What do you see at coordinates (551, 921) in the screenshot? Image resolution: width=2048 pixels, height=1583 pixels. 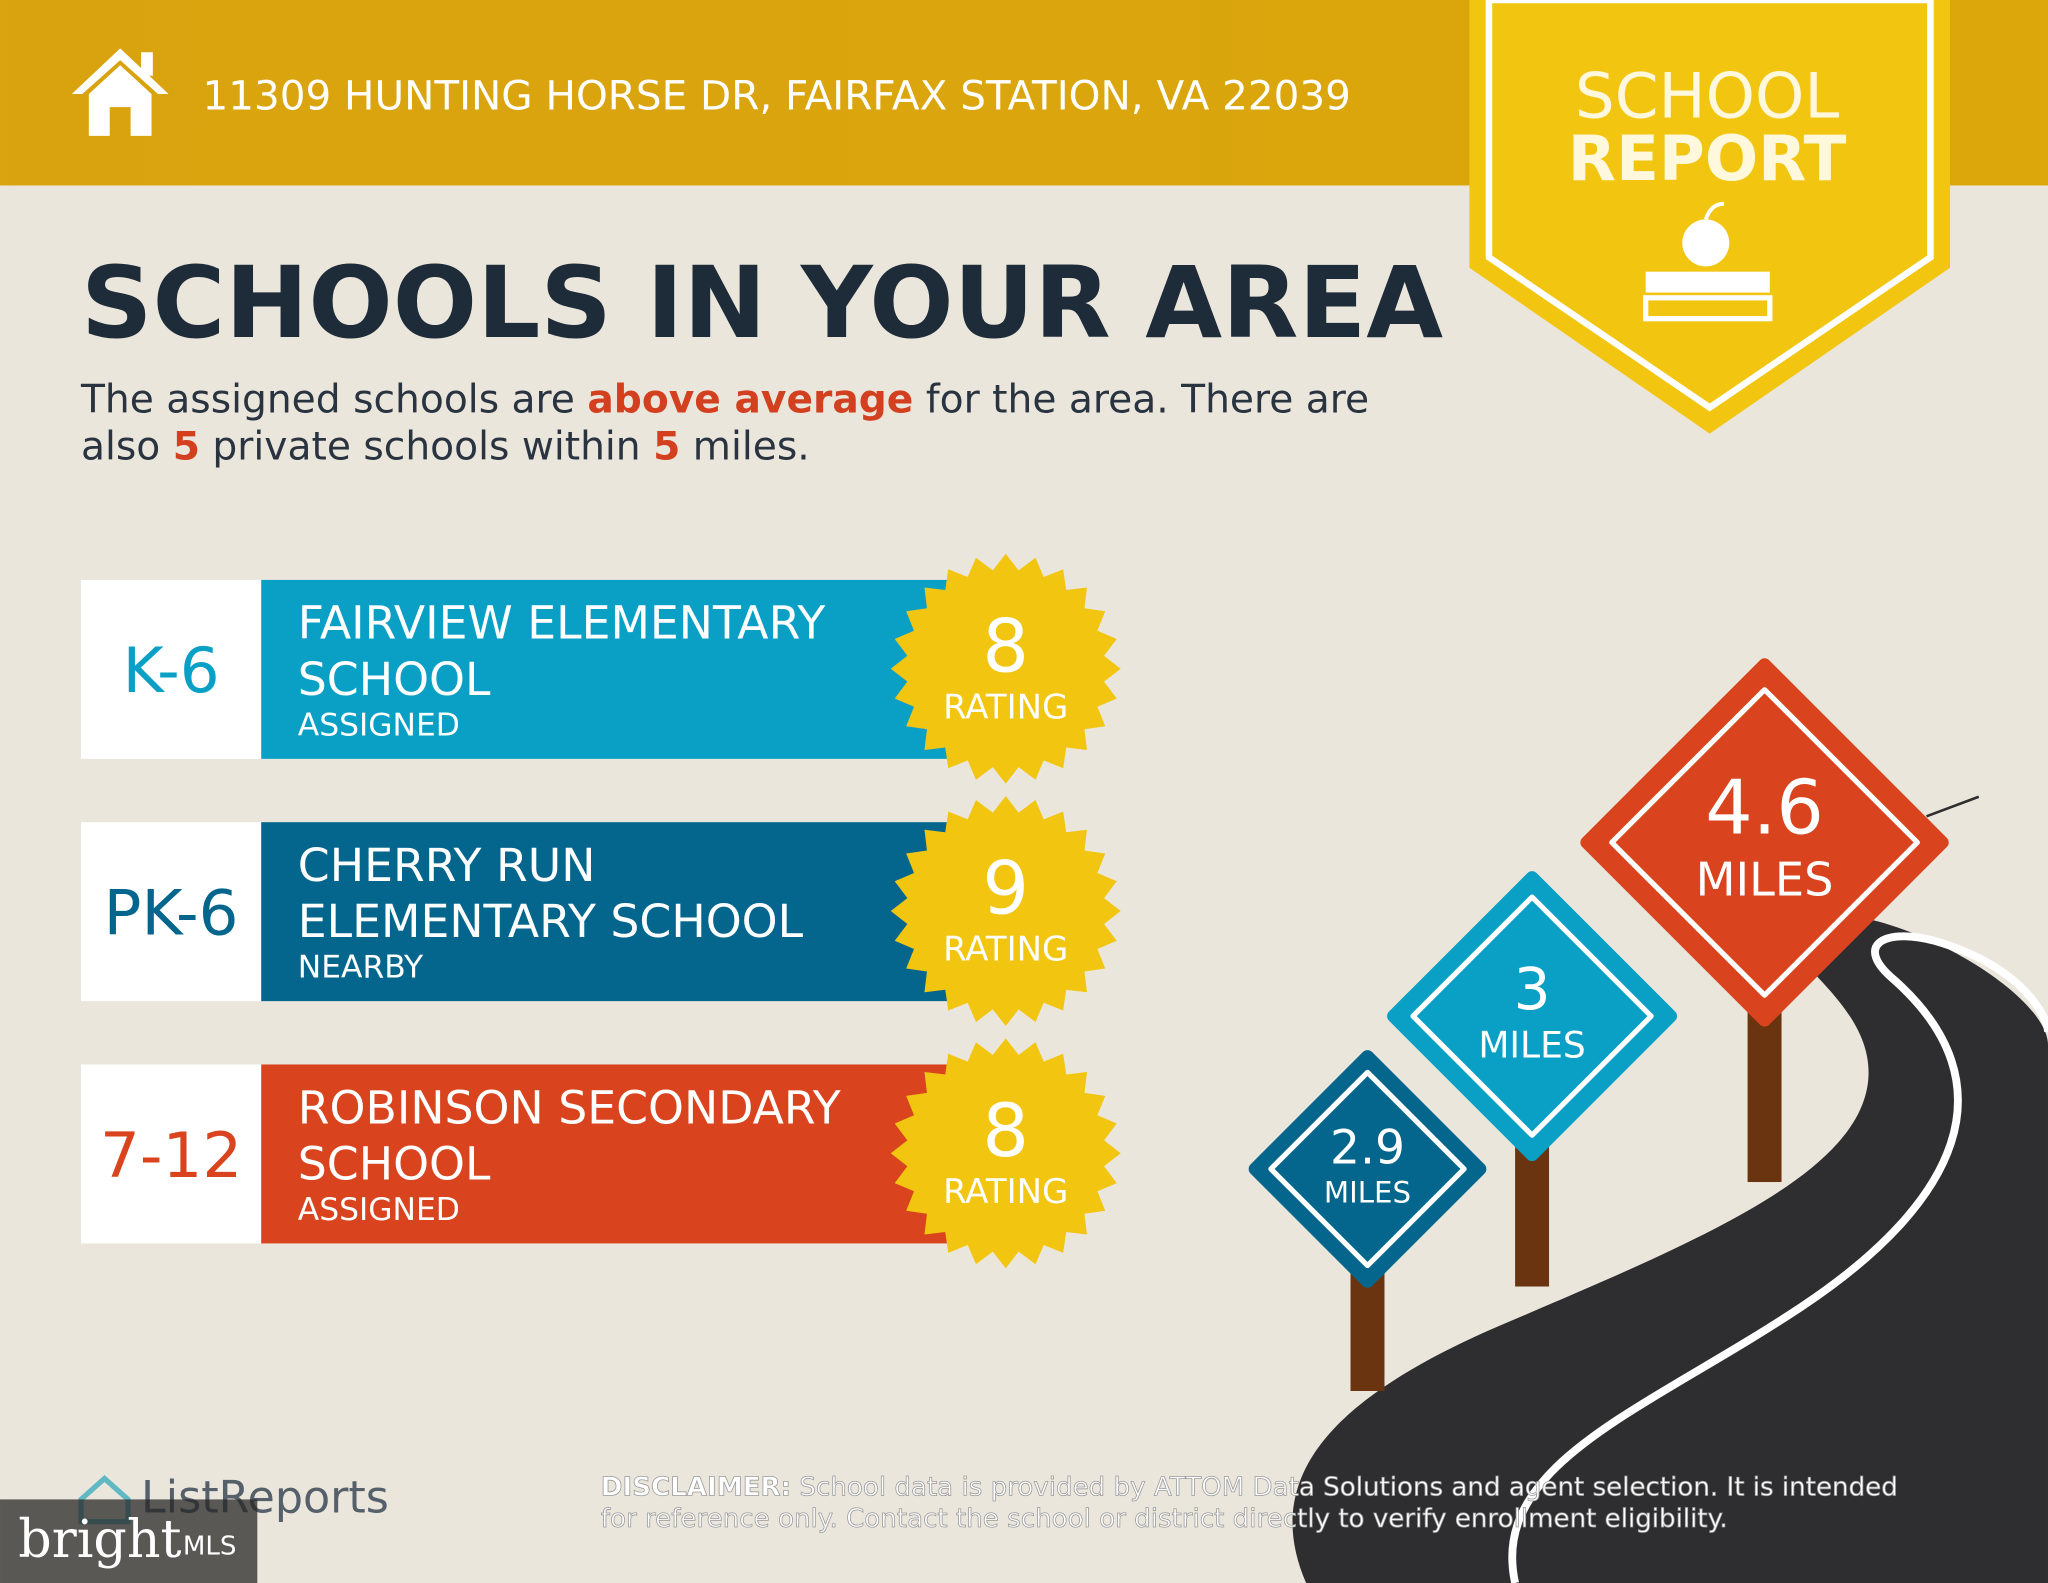 I see `school-name: ELEMENTARY SCHOOL` at bounding box center [551, 921].